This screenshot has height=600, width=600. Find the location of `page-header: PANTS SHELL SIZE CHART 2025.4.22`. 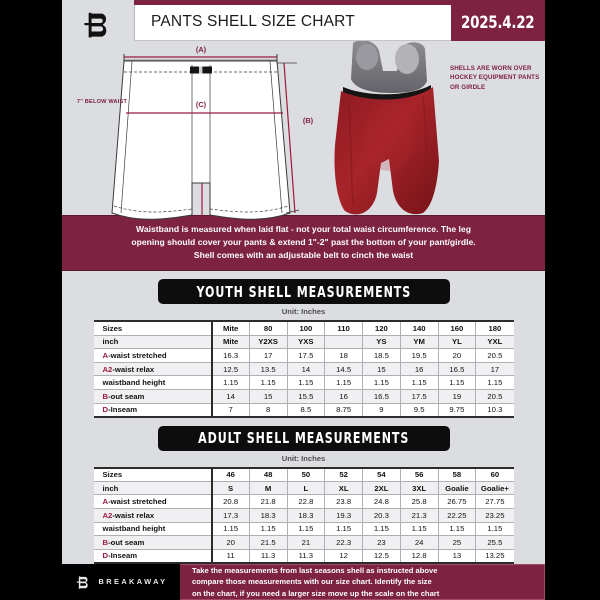

page-header: PANTS SHELL SIZE CHART 2025.4.22 is located at coordinates (303, 22).